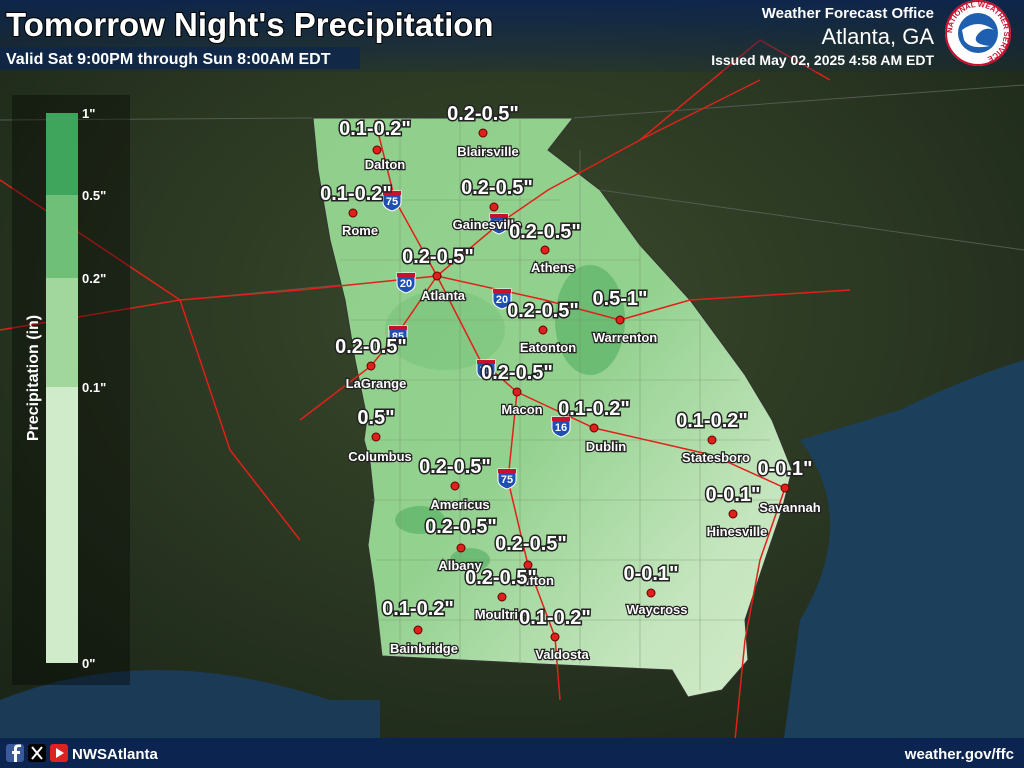  I want to click on legend-tick-label: 0.1", so click(94, 387).